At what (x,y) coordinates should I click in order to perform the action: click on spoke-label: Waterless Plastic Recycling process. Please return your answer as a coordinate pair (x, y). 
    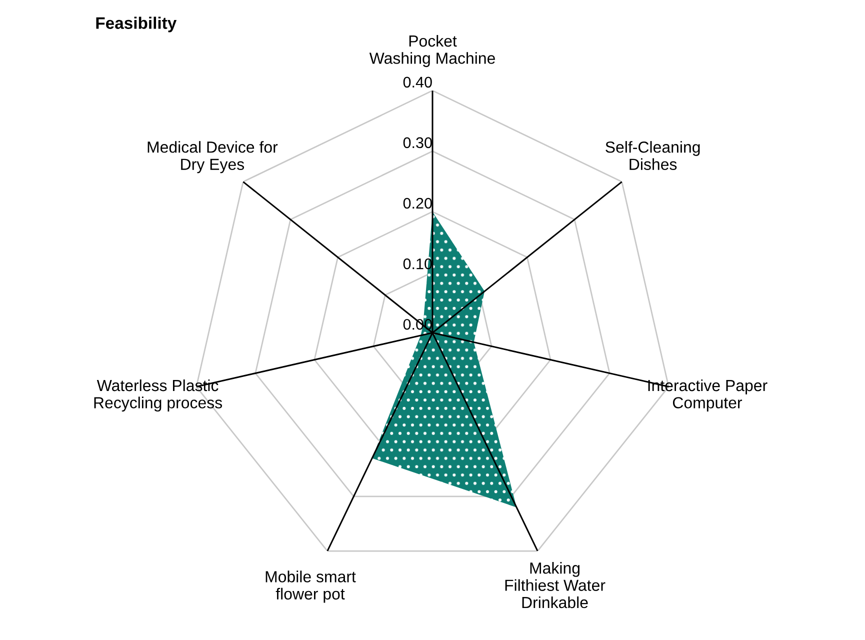
    Looking at the image, I should click on (158, 395).